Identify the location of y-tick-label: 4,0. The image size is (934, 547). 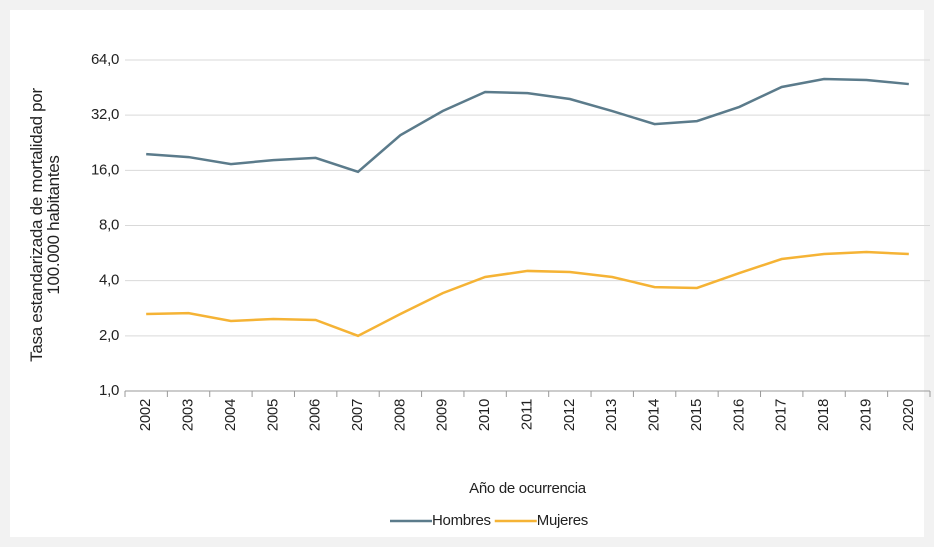
(109, 280).